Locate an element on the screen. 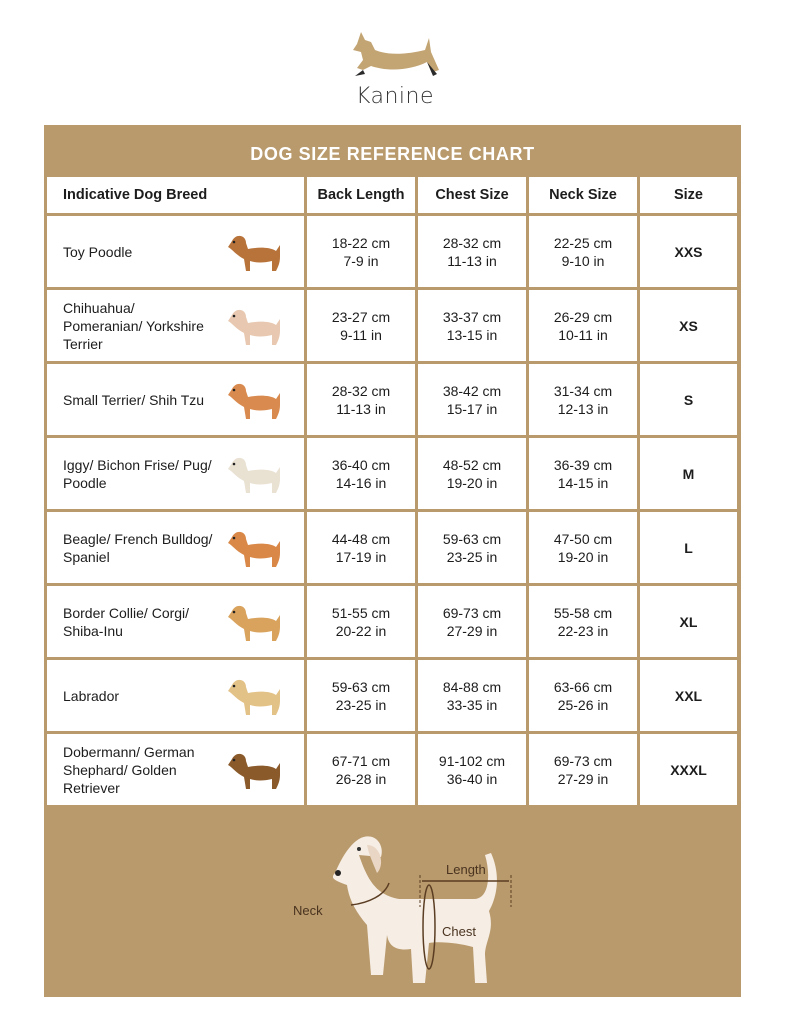 This screenshot has height=1024, width=789. cm-value: 51-55 cm is located at coordinates (361, 612).